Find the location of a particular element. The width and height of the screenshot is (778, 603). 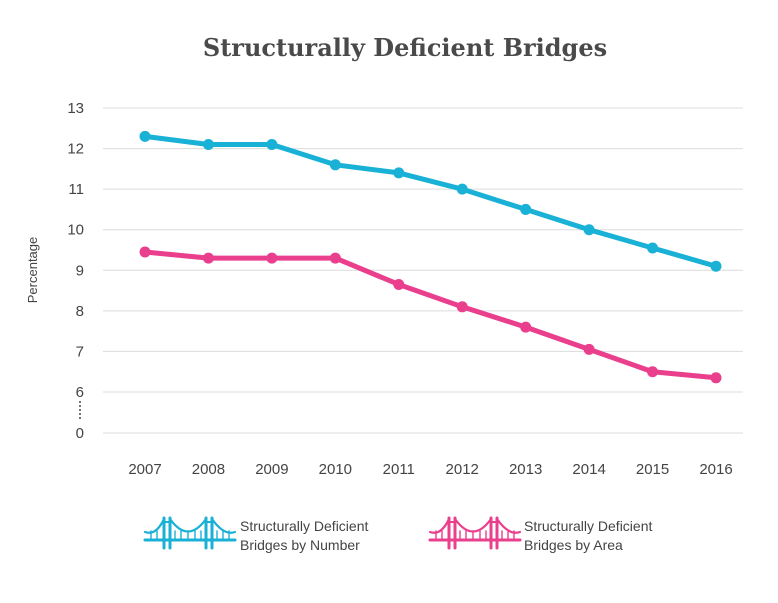

axis-break-marker is located at coordinates (80, 410).